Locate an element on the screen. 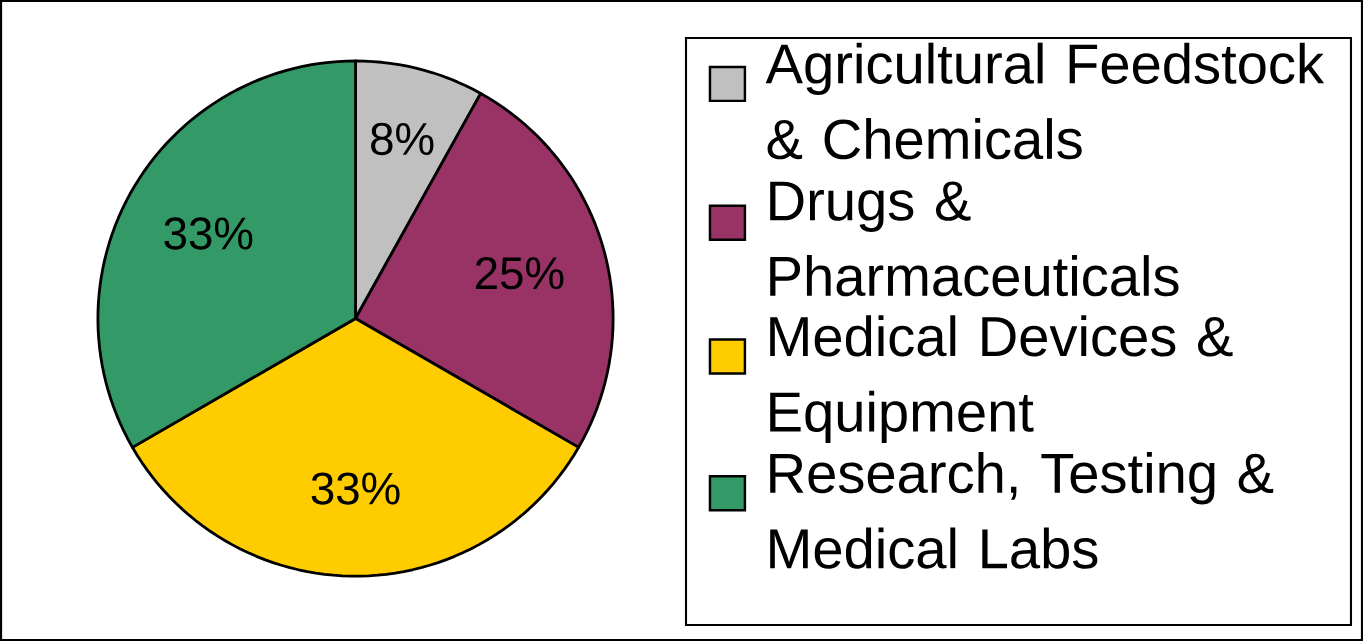  legend-label: Research, Testing & Medical Labs is located at coordinates (1022, 510).